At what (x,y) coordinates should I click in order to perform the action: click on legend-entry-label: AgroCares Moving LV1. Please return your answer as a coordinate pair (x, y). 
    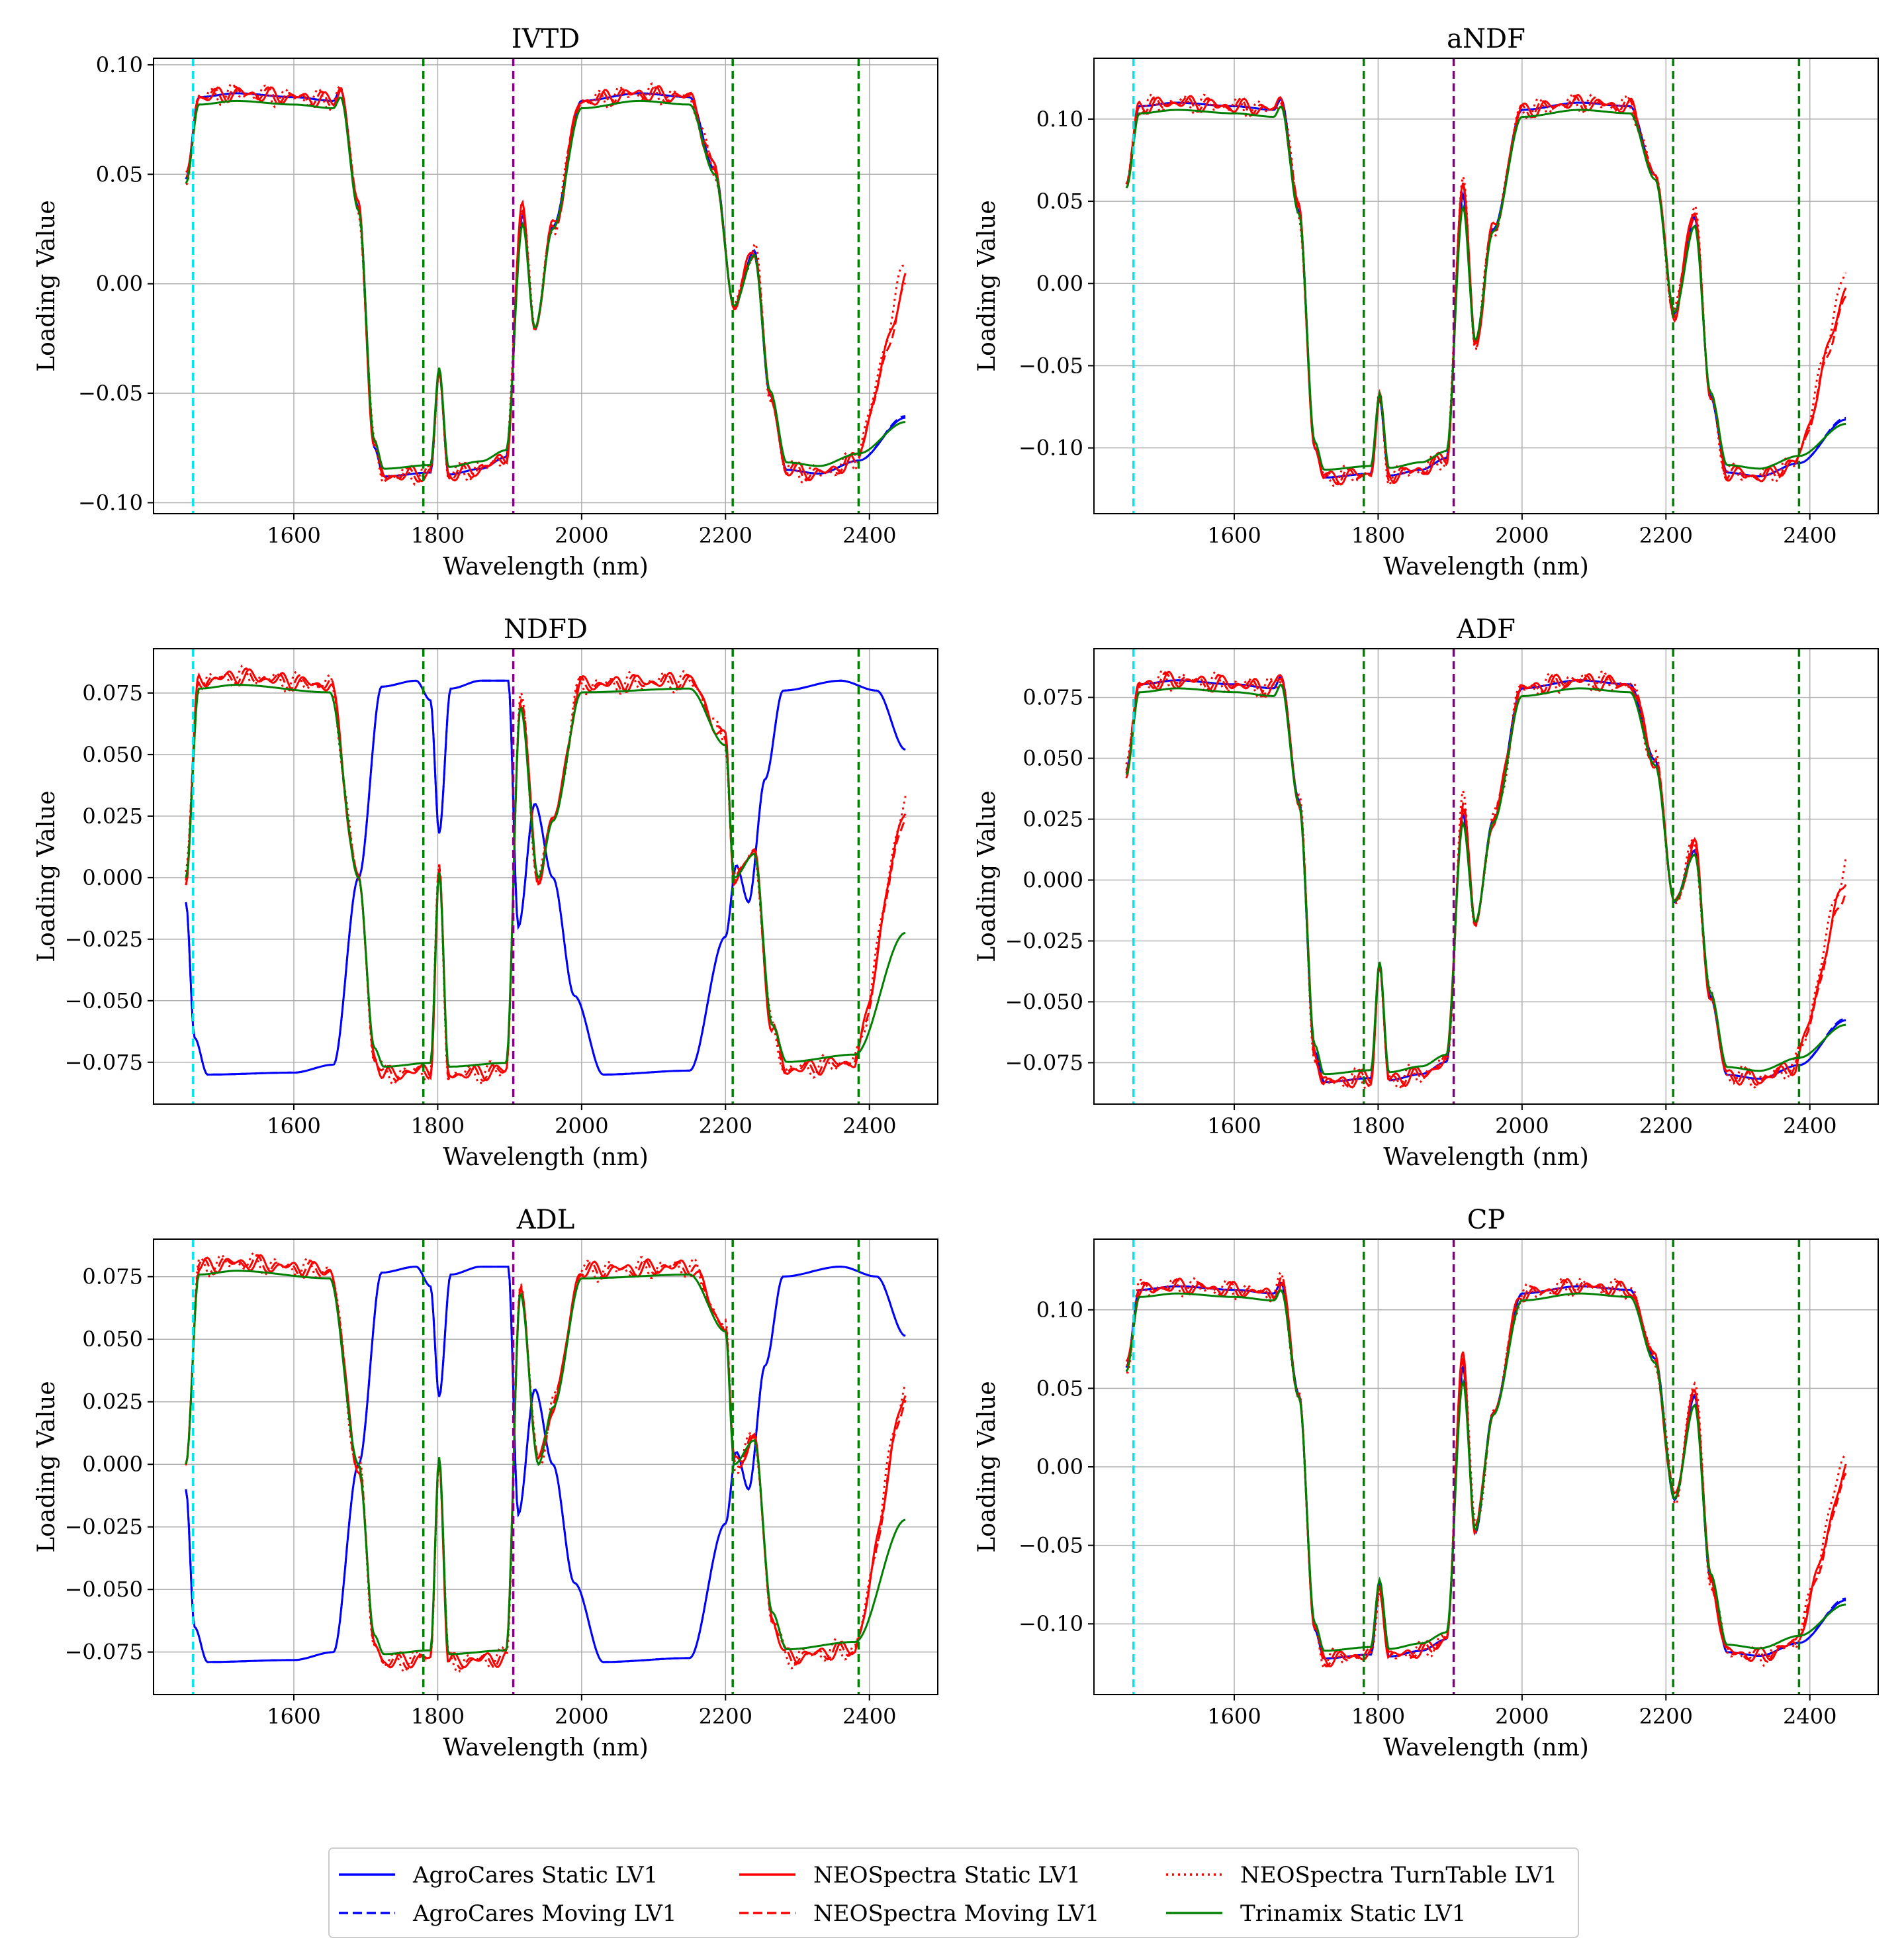
    Looking at the image, I should click on (544, 1913).